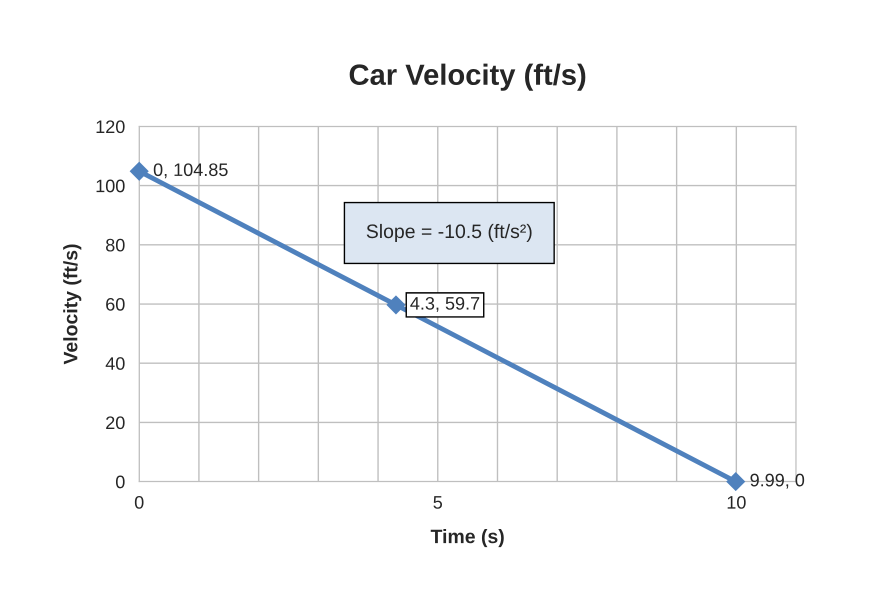 The width and height of the screenshot is (870, 602). I want to click on y-tick-label: 60, so click(115, 304).